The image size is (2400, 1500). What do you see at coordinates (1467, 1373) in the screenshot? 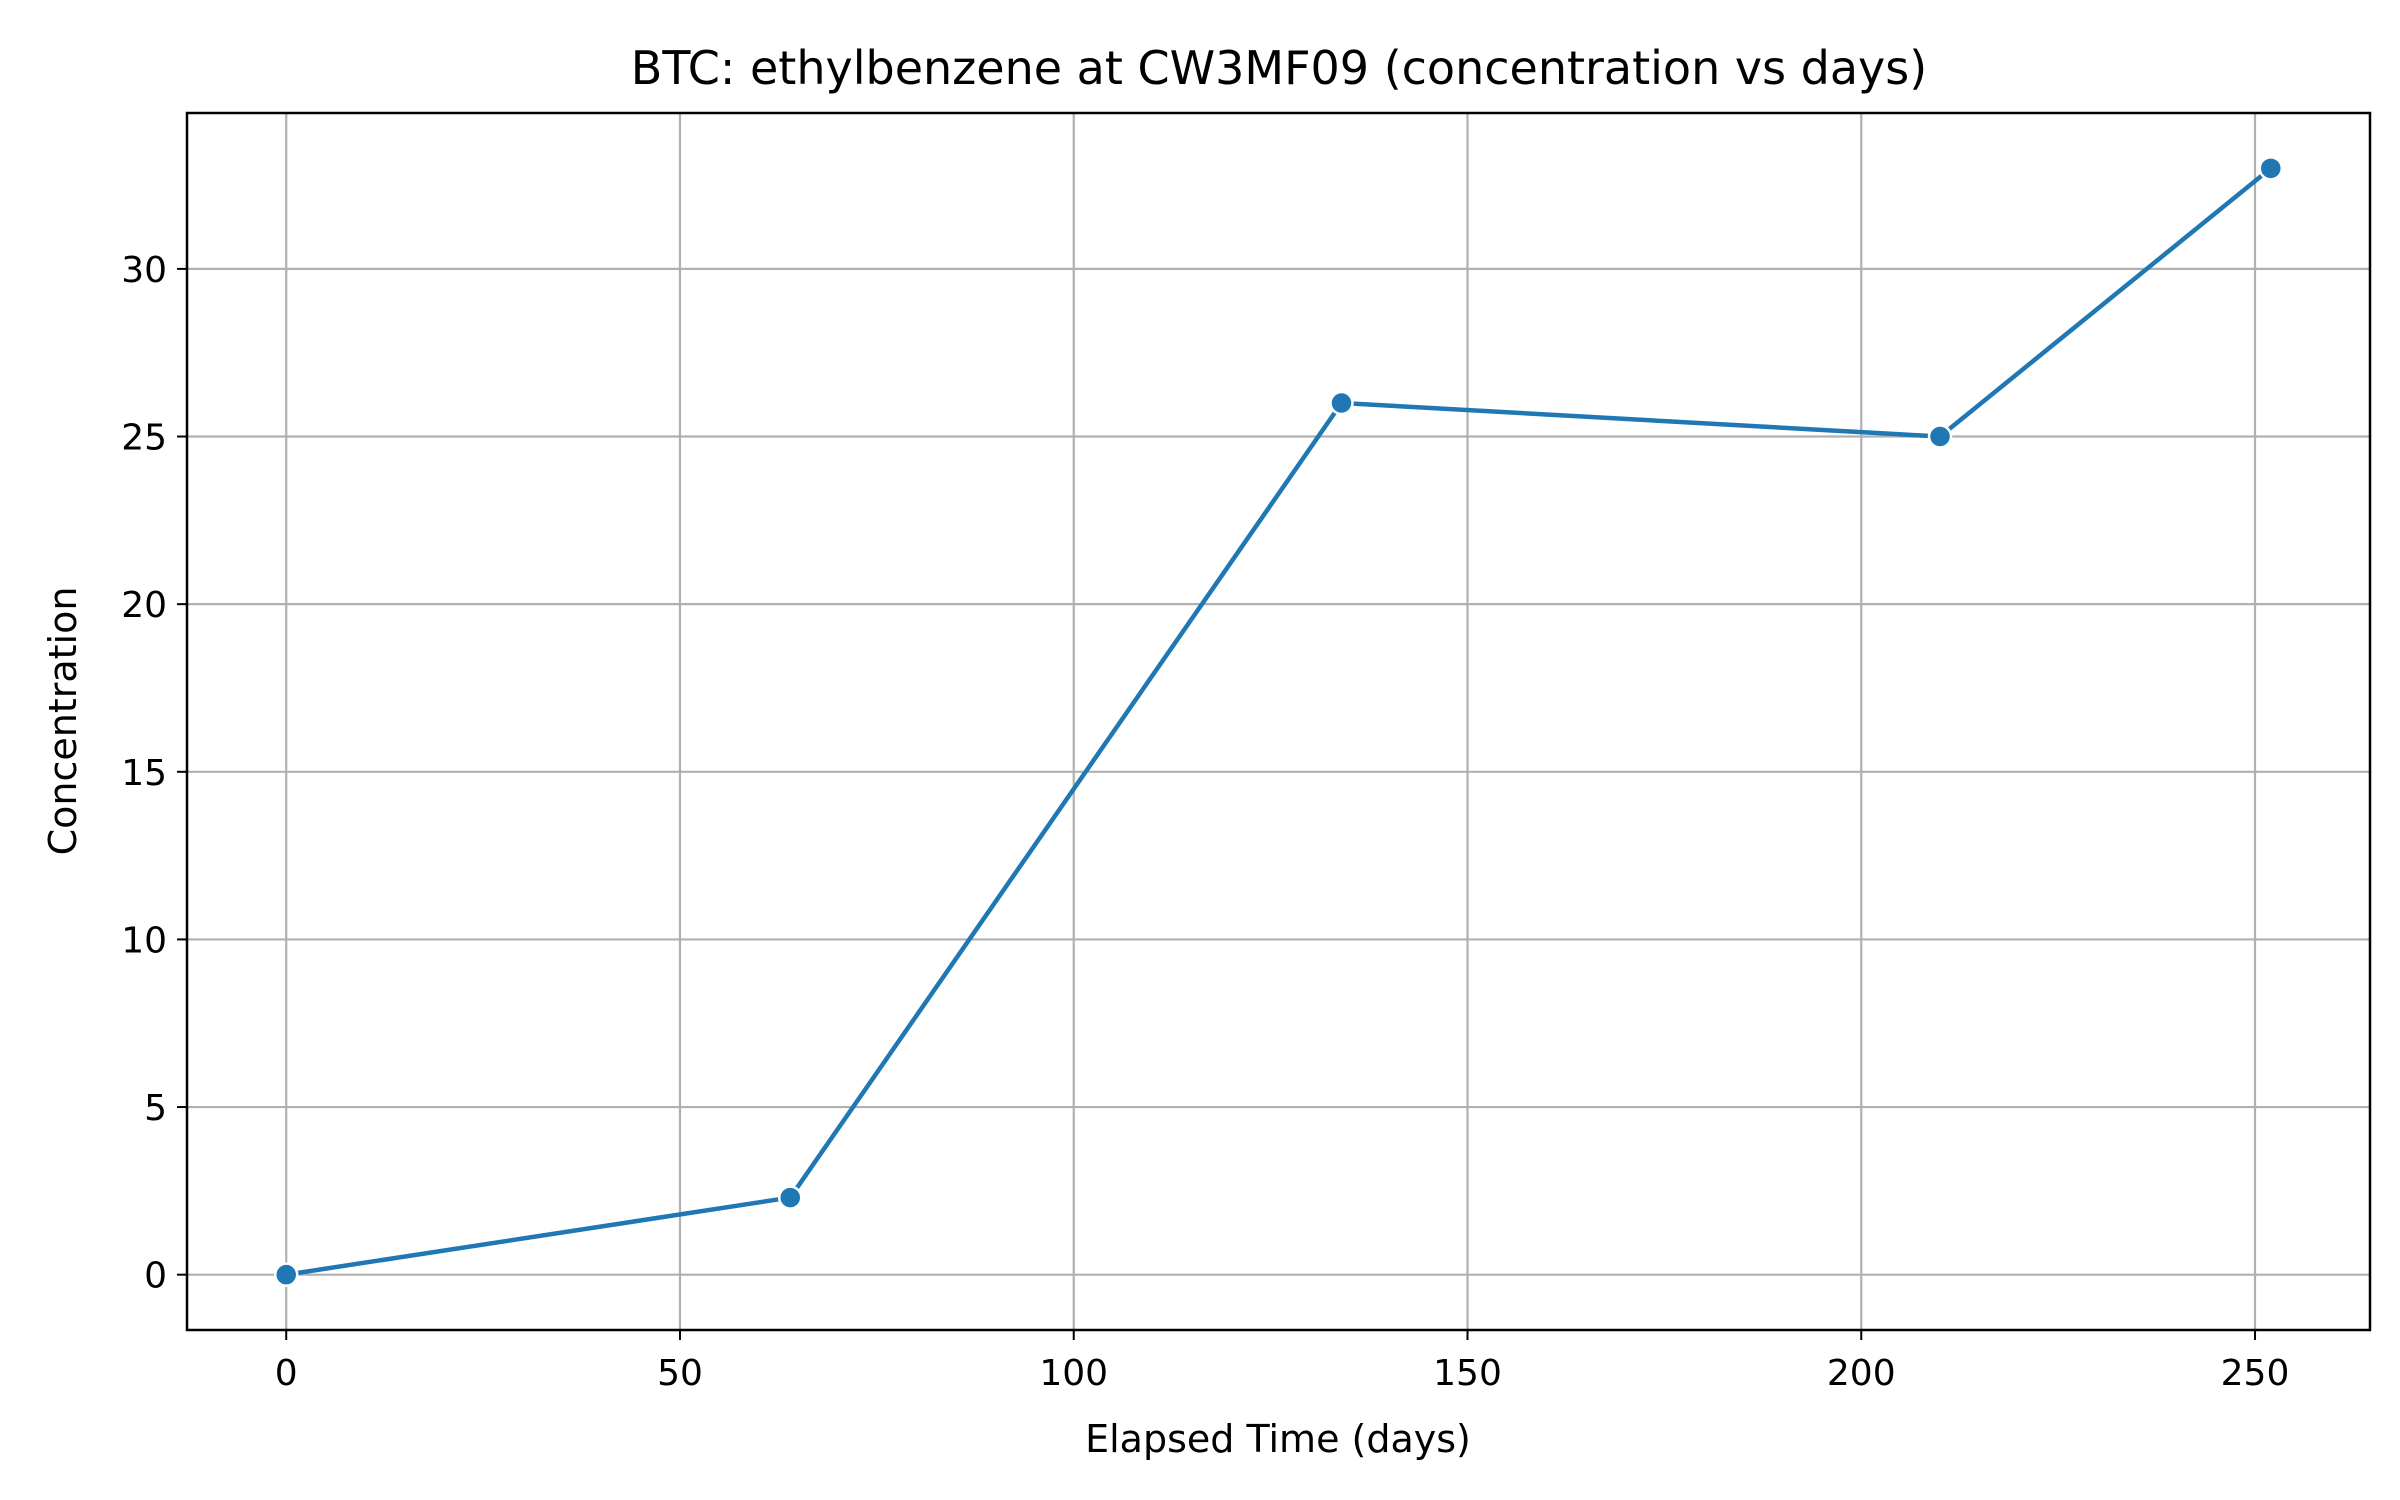
I see `x-tick-label: 150` at bounding box center [1467, 1373].